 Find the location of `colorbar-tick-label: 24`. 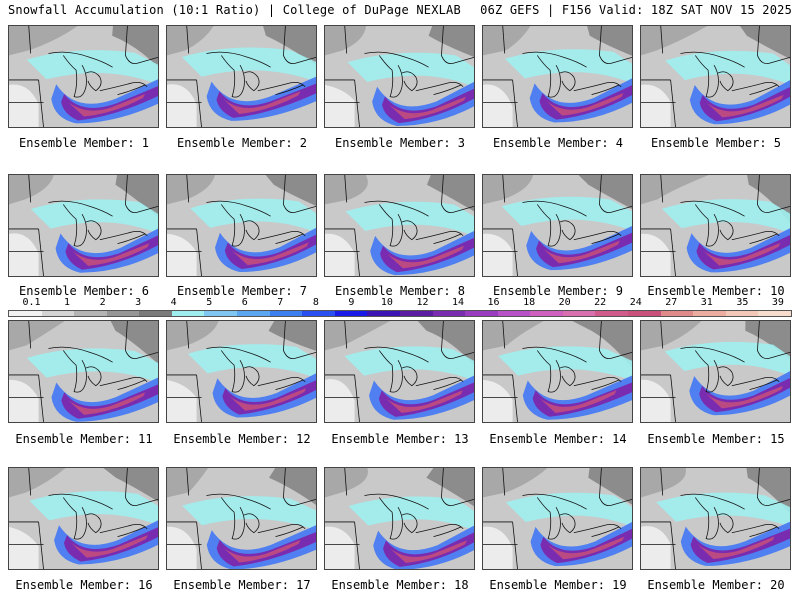

colorbar-tick-label: 24 is located at coordinates (635, 302).